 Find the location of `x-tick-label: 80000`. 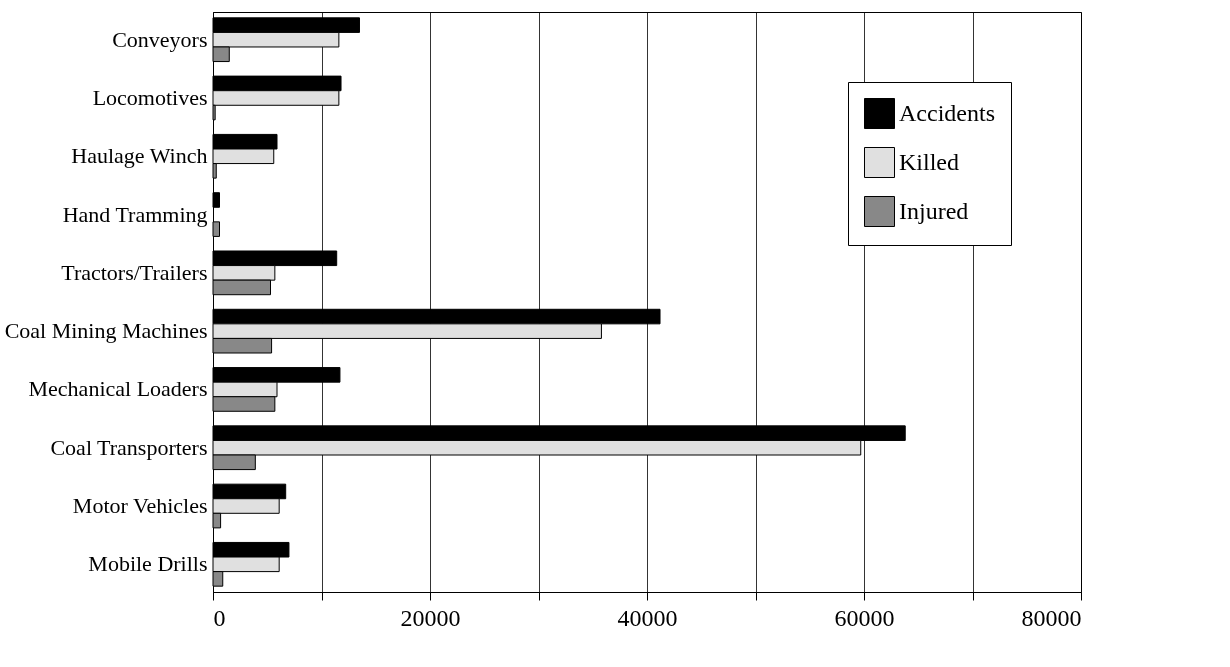

x-tick-label: 80000 is located at coordinates (1051, 617).